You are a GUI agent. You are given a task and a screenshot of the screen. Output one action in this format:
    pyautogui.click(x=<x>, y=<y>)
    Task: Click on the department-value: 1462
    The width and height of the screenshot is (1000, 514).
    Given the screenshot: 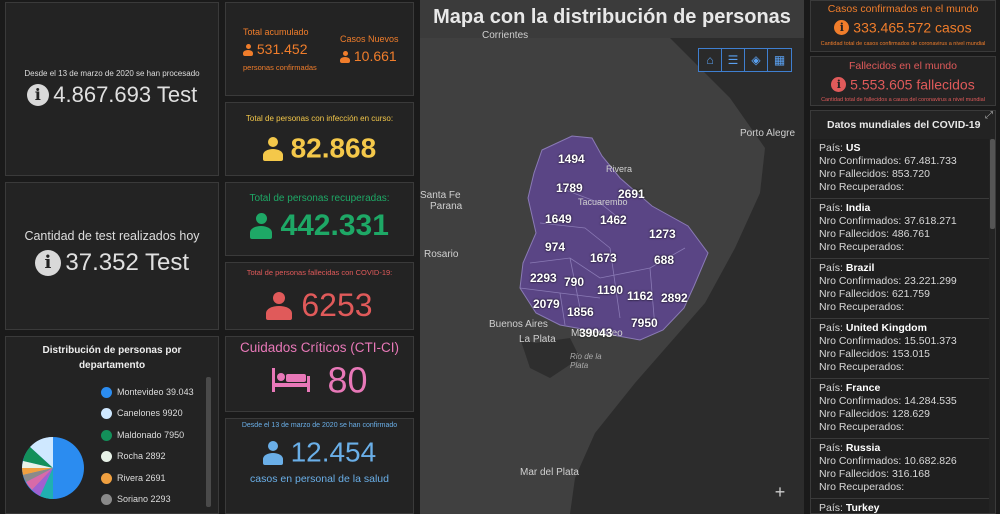 What is the action you would take?
    pyautogui.click(x=613, y=220)
    